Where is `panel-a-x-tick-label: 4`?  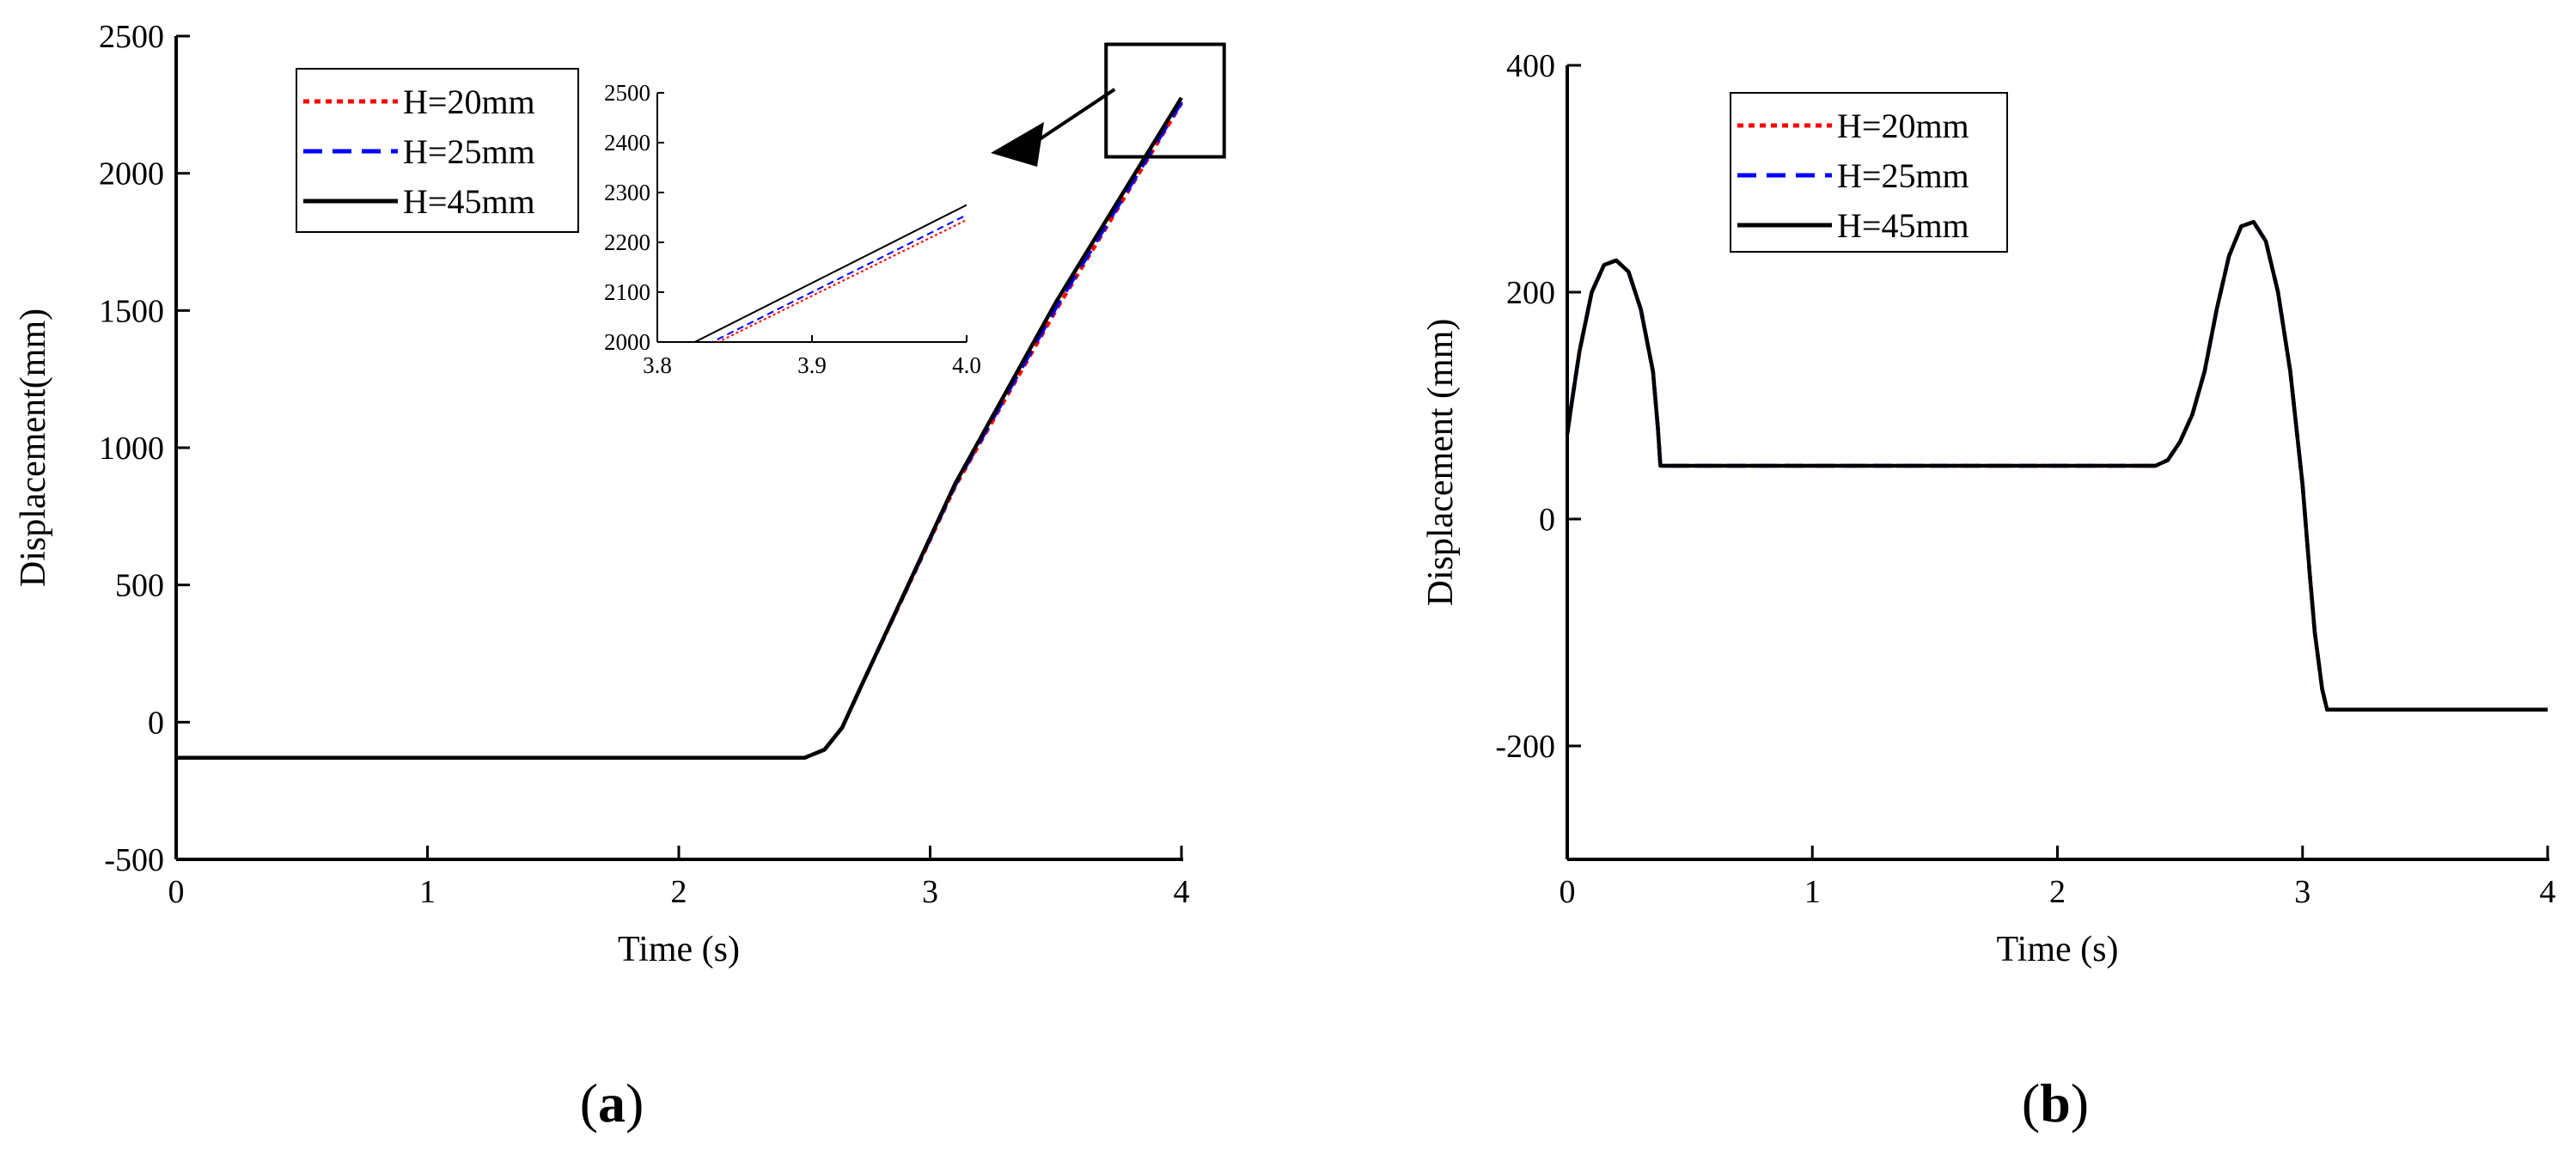 panel-a-x-tick-label: 4 is located at coordinates (1182, 892).